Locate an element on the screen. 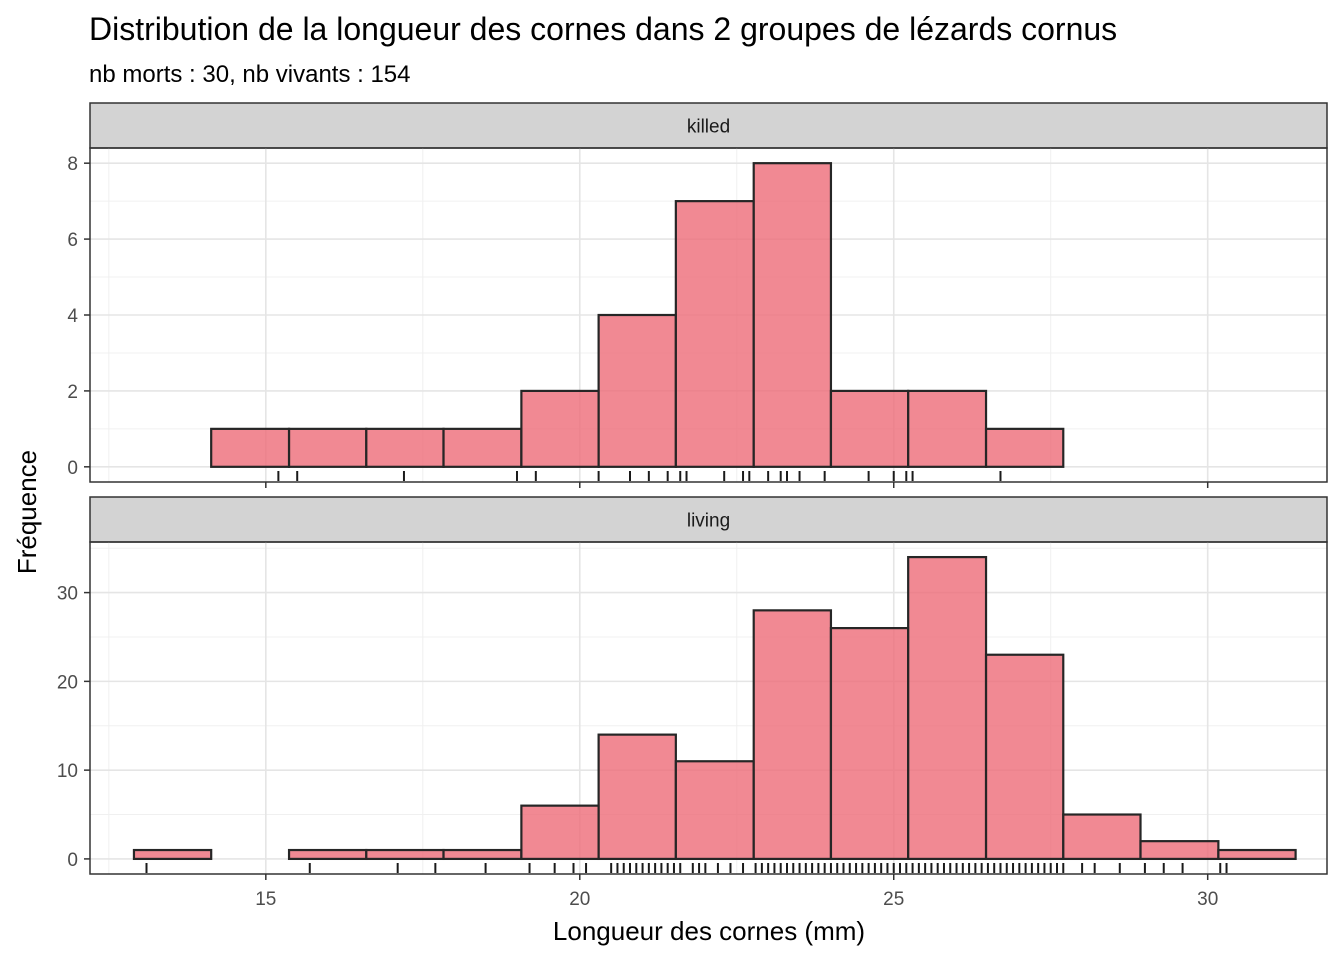 This screenshot has height=960, width=1344. x-tick-label: 20 is located at coordinates (579, 899).